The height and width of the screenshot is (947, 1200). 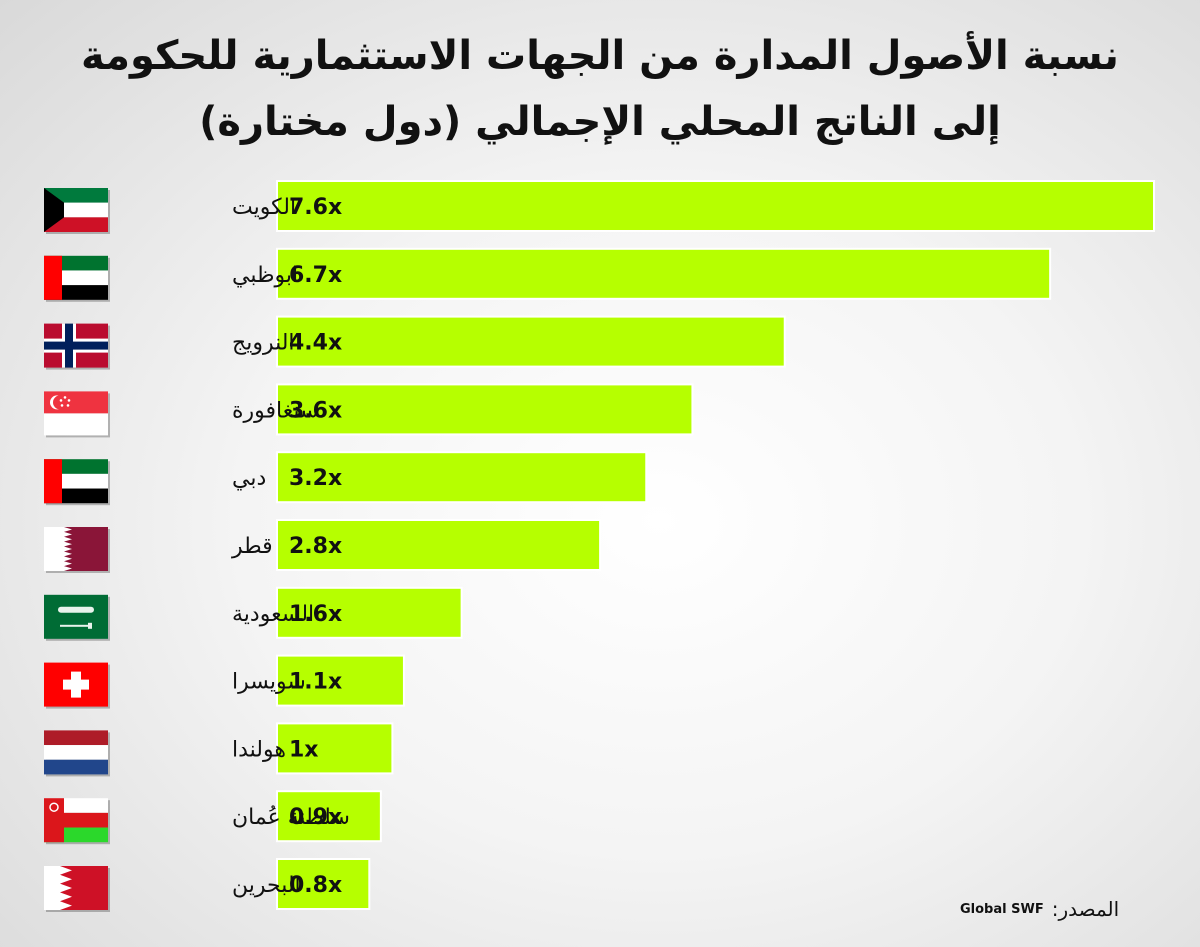 I want to click on switzerland-flag-icon, so click(x=77, y=685).